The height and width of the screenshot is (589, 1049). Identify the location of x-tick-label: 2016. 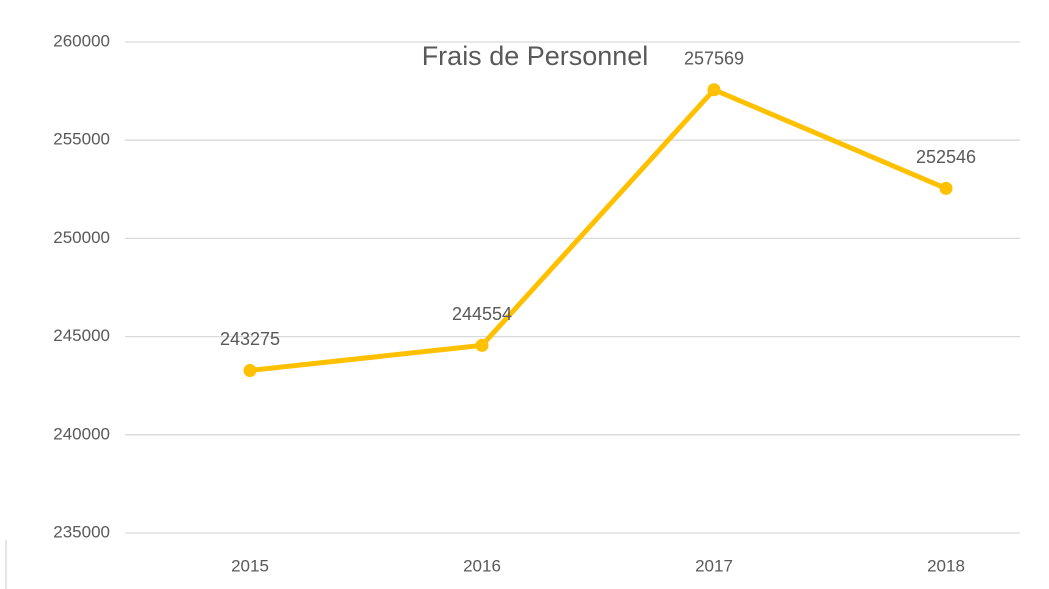
(482, 565).